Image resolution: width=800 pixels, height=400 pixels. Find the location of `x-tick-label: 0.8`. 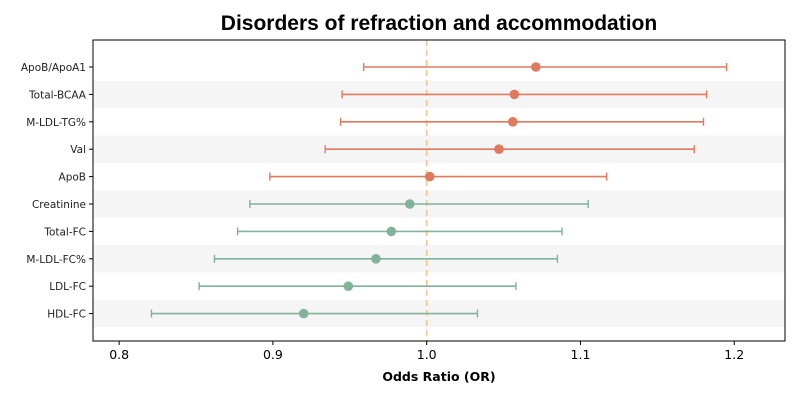

x-tick-label: 0.8 is located at coordinates (119, 354).